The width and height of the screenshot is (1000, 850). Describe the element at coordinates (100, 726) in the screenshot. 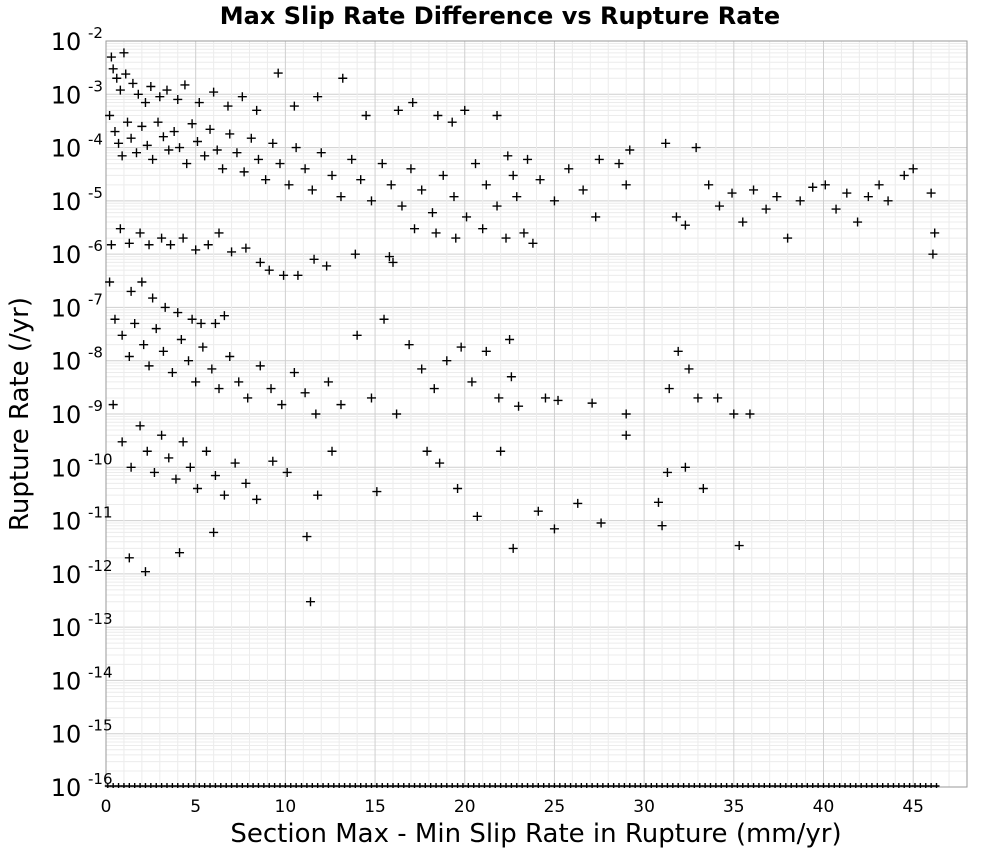

I see `y-tick-exponent: -15` at that location.